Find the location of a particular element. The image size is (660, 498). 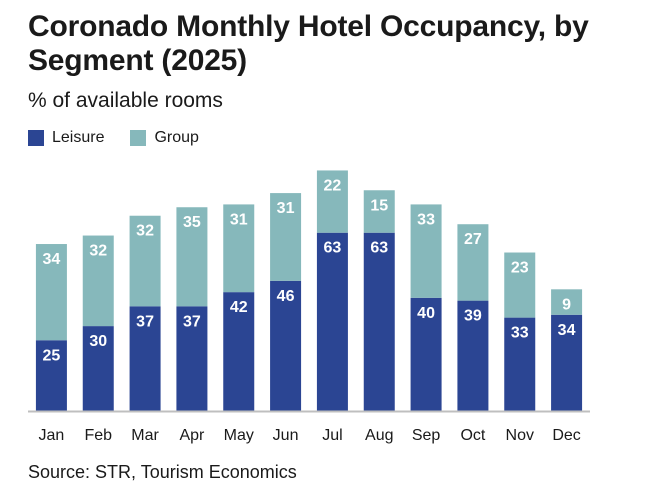

bar-leisure-jan is located at coordinates (51, 375).